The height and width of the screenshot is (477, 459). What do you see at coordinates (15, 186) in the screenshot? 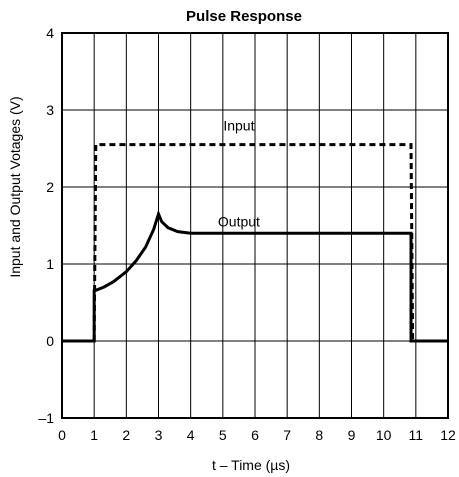
I see `y-axis-title: Input and Output Votages (V)` at bounding box center [15, 186].